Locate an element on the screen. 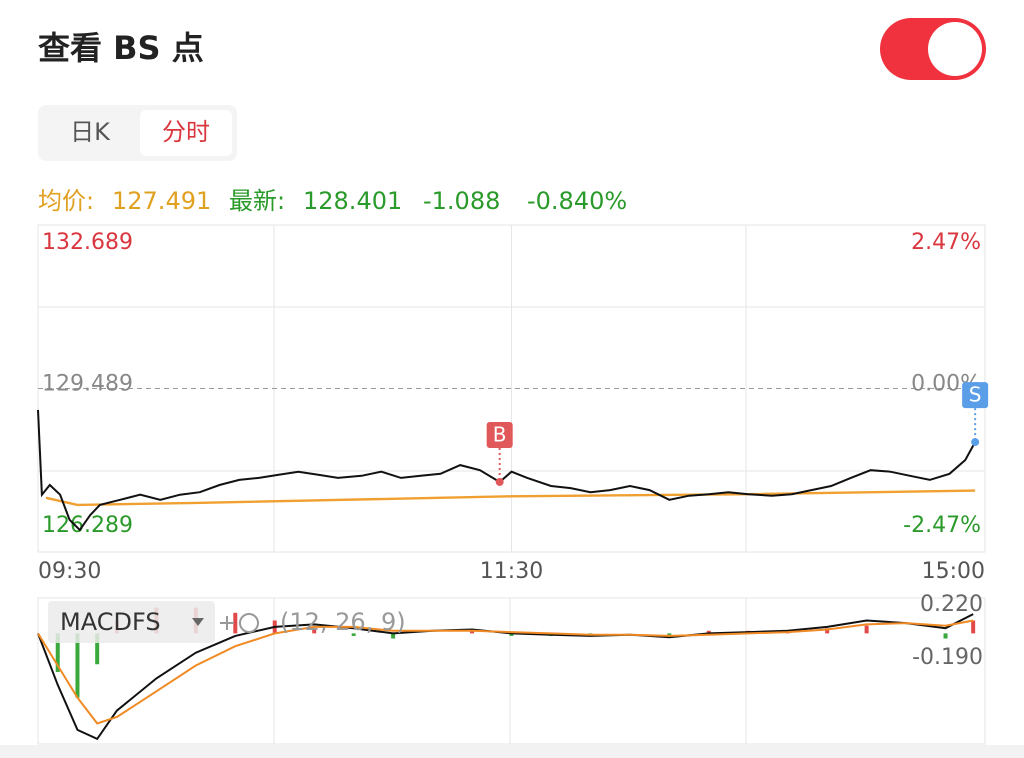 The image size is (1024, 758). y-tick-label: 129.489 is located at coordinates (87, 384).